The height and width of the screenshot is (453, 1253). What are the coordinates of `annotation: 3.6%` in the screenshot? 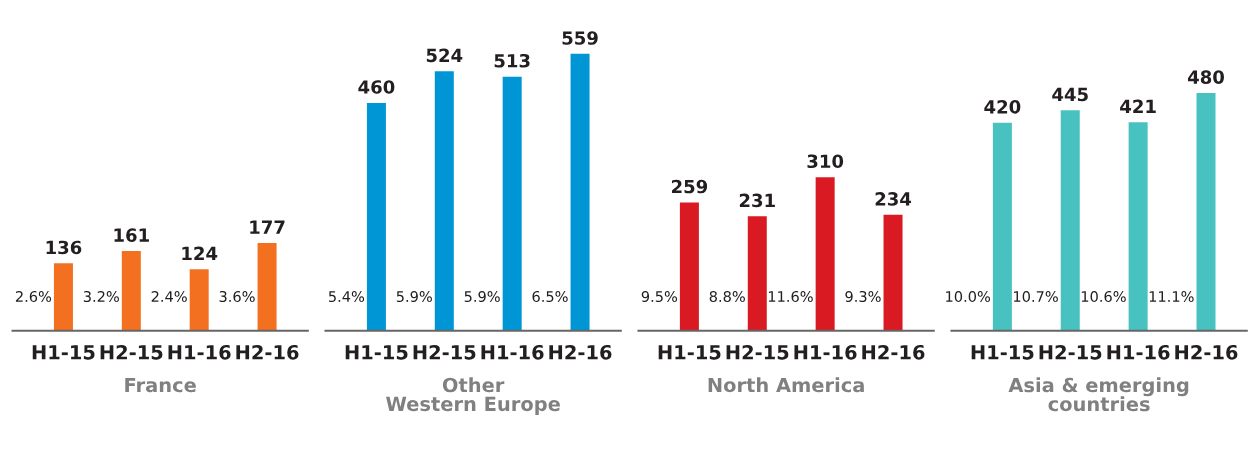 It's located at (237, 297).